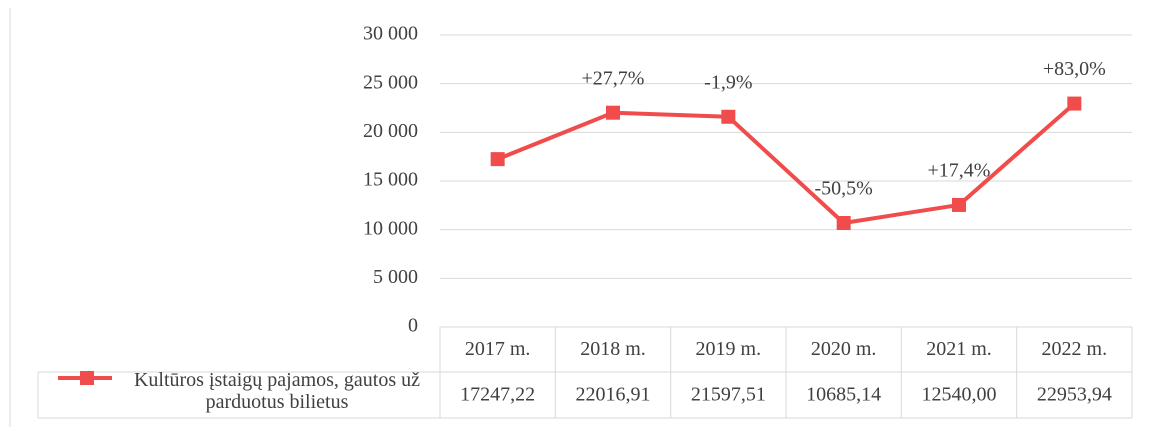 The image size is (1149, 427). I want to click on table-value: 22016,91, so click(613, 395).